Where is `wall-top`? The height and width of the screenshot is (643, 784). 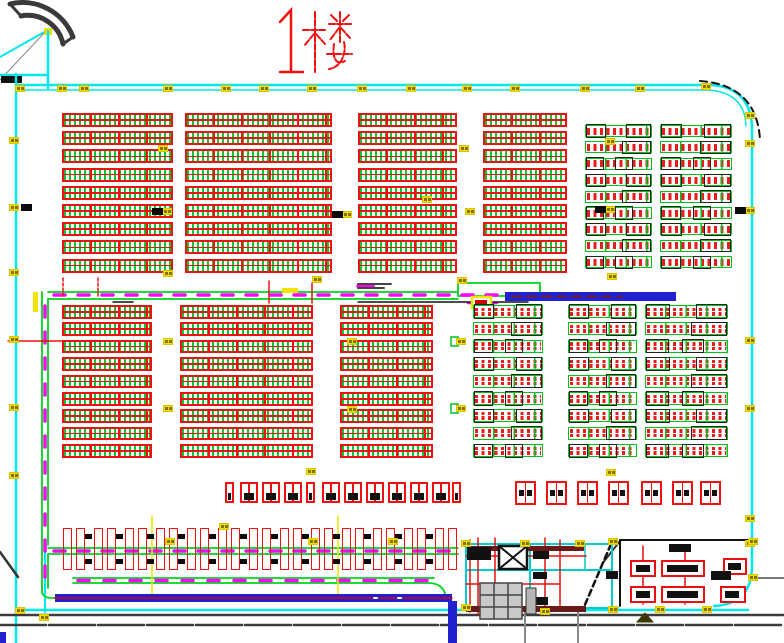
wall-top is located at coordinates (384, 105).